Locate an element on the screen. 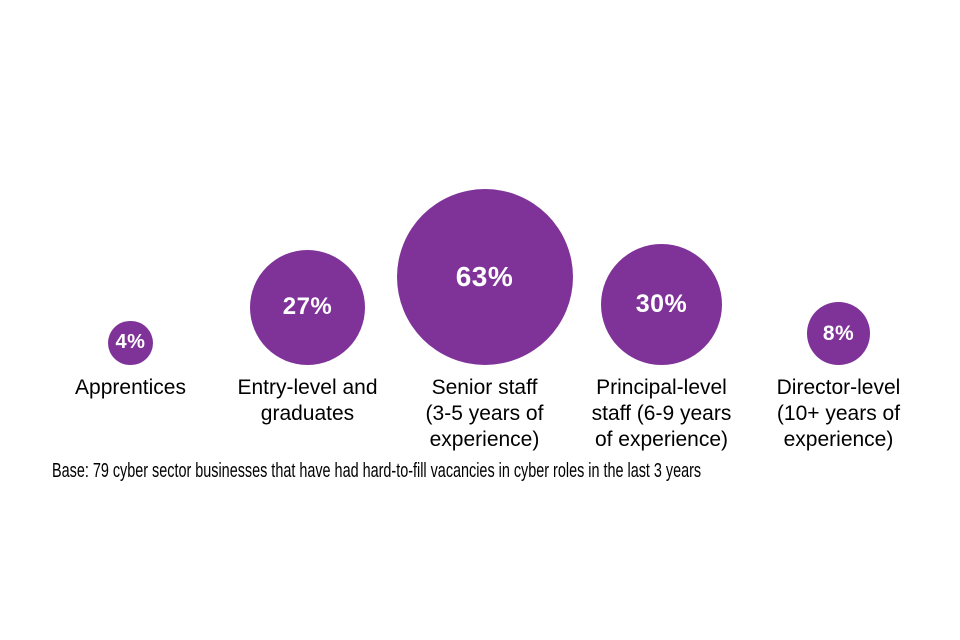  bubble-area: 30% is located at coordinates (661, 276).